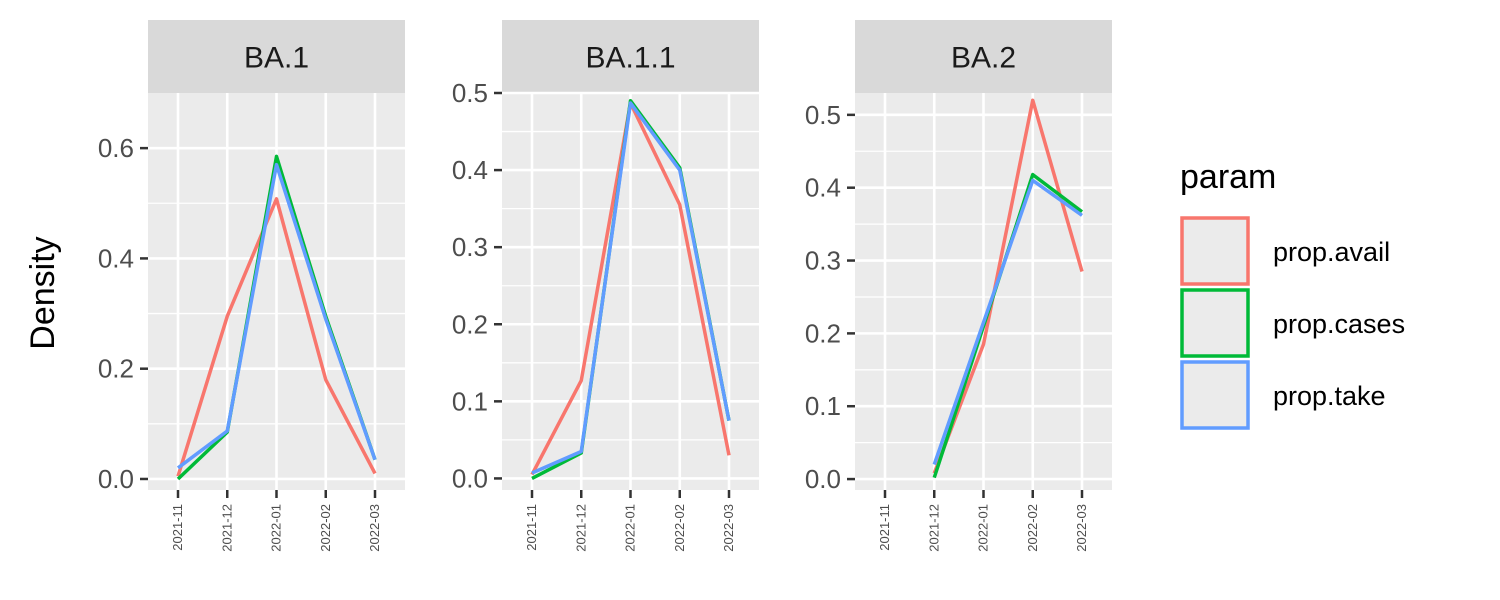 The image size is (1500, 600). Describe the element at coordinates (1292, 294) in the screenshot. I see `legend: param prop.avail prop.cases prop.take` at that location.